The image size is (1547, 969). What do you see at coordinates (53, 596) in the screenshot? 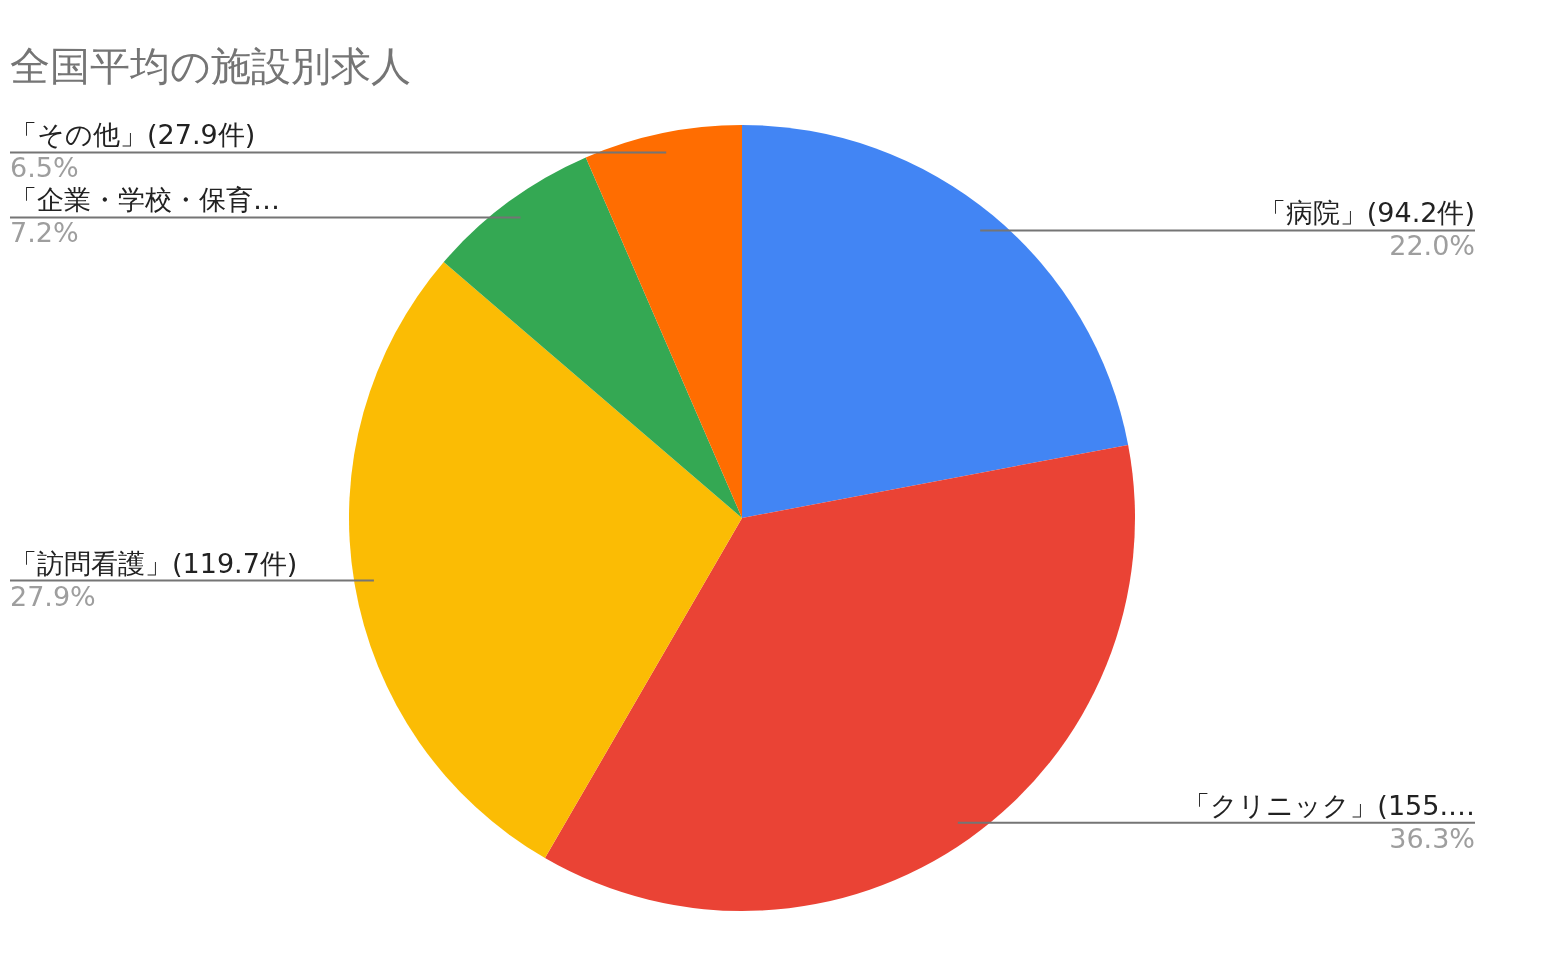
I see `data-label: 27.9%` at bounding box center [53, 596].